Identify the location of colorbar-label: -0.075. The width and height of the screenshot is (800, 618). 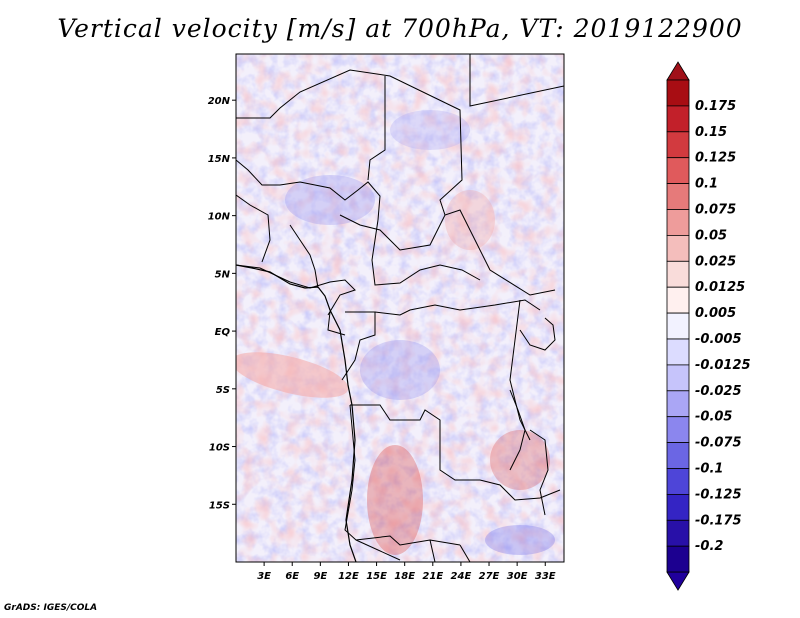
(718, 443).